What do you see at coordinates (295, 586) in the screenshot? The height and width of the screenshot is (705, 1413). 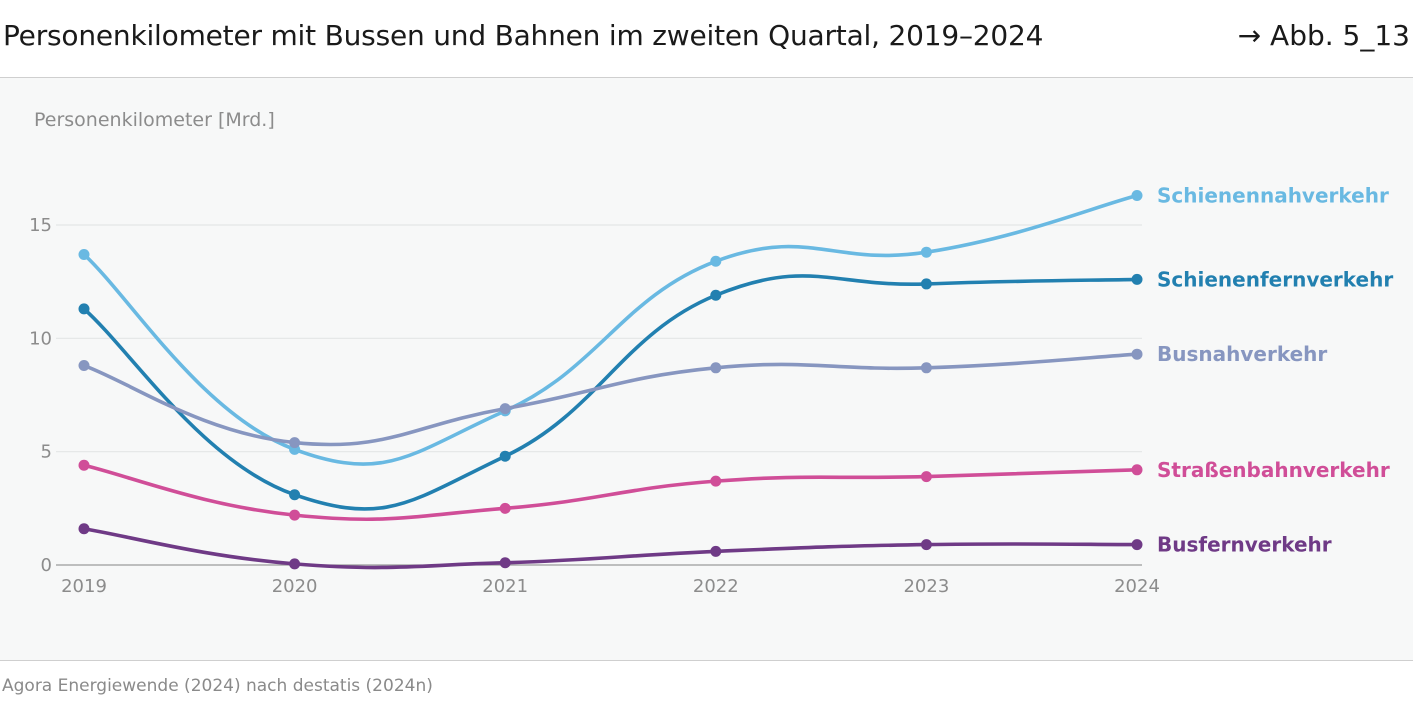 I see `x-tick-label: 2020` at bounding box center [295, 586].